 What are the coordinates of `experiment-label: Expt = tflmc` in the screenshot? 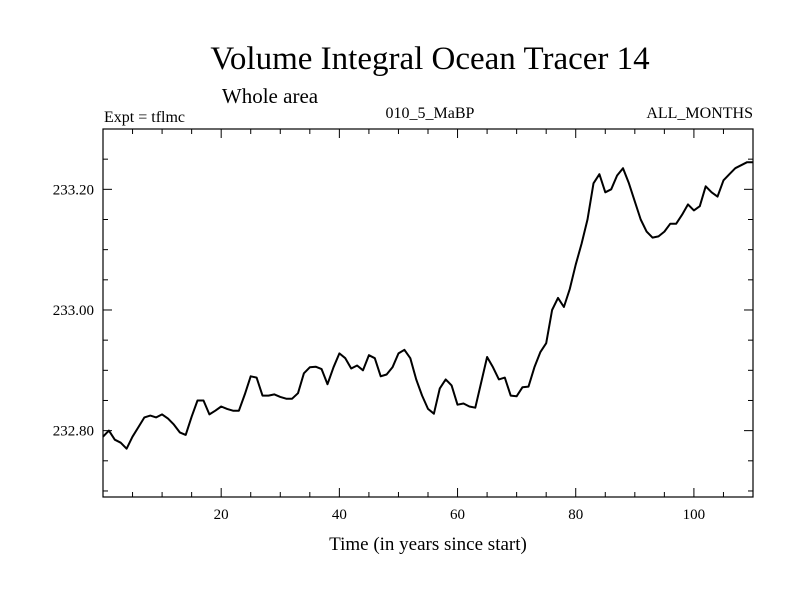 It's located at (144, 117).